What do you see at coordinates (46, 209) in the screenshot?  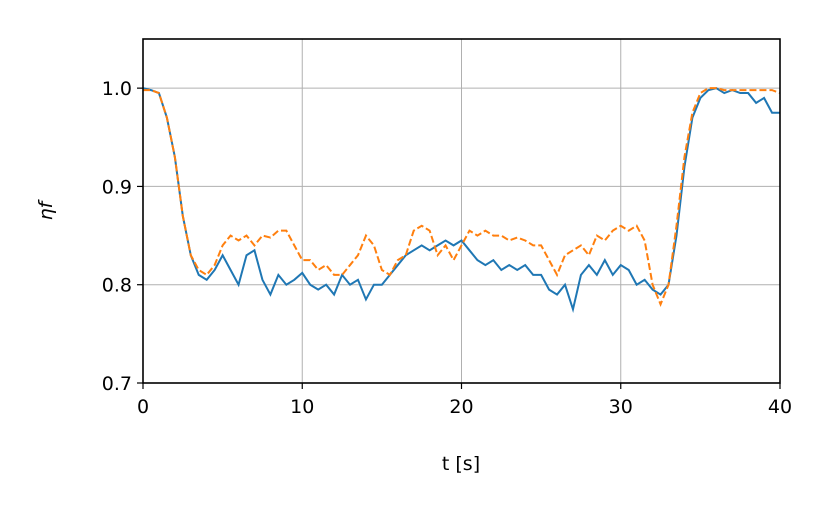 I see `y-axis-label: ηf` at bounding box center [46, 209].